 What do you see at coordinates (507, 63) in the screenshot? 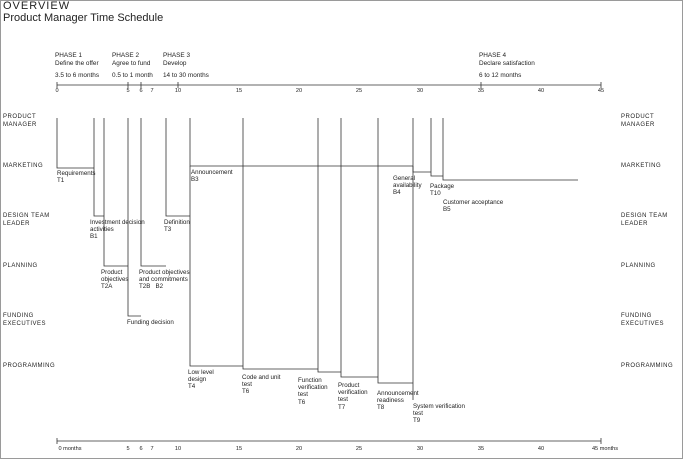
I see `phase-4-desc: Declare satisfaction` at bounding box center [507, 63].